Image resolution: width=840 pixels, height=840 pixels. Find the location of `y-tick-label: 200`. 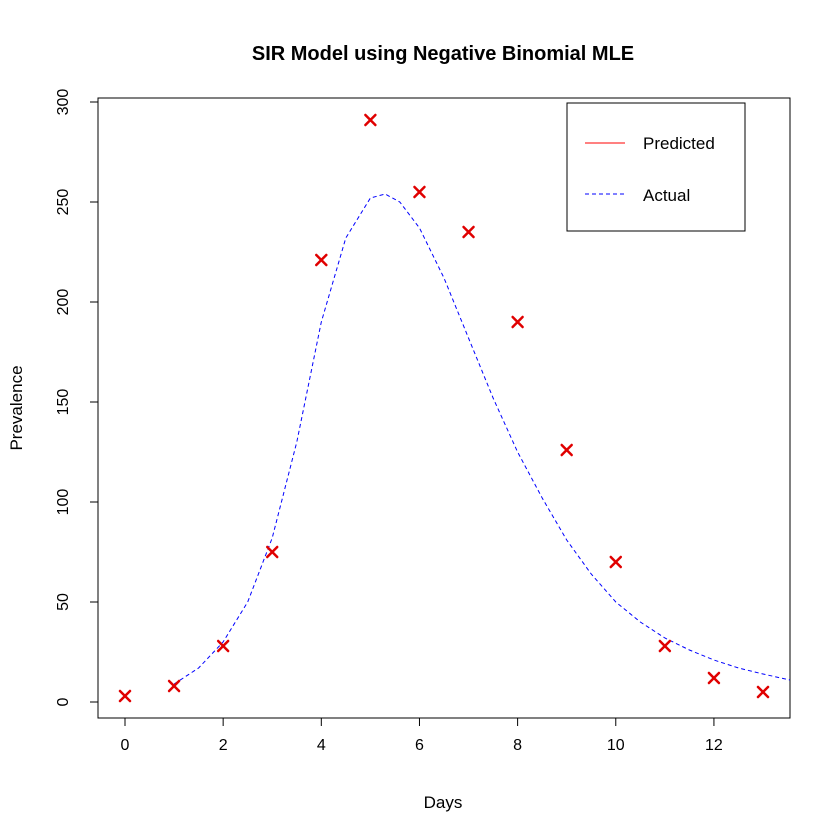

y-tick-label: 200 is located at coordinates (63, 302).